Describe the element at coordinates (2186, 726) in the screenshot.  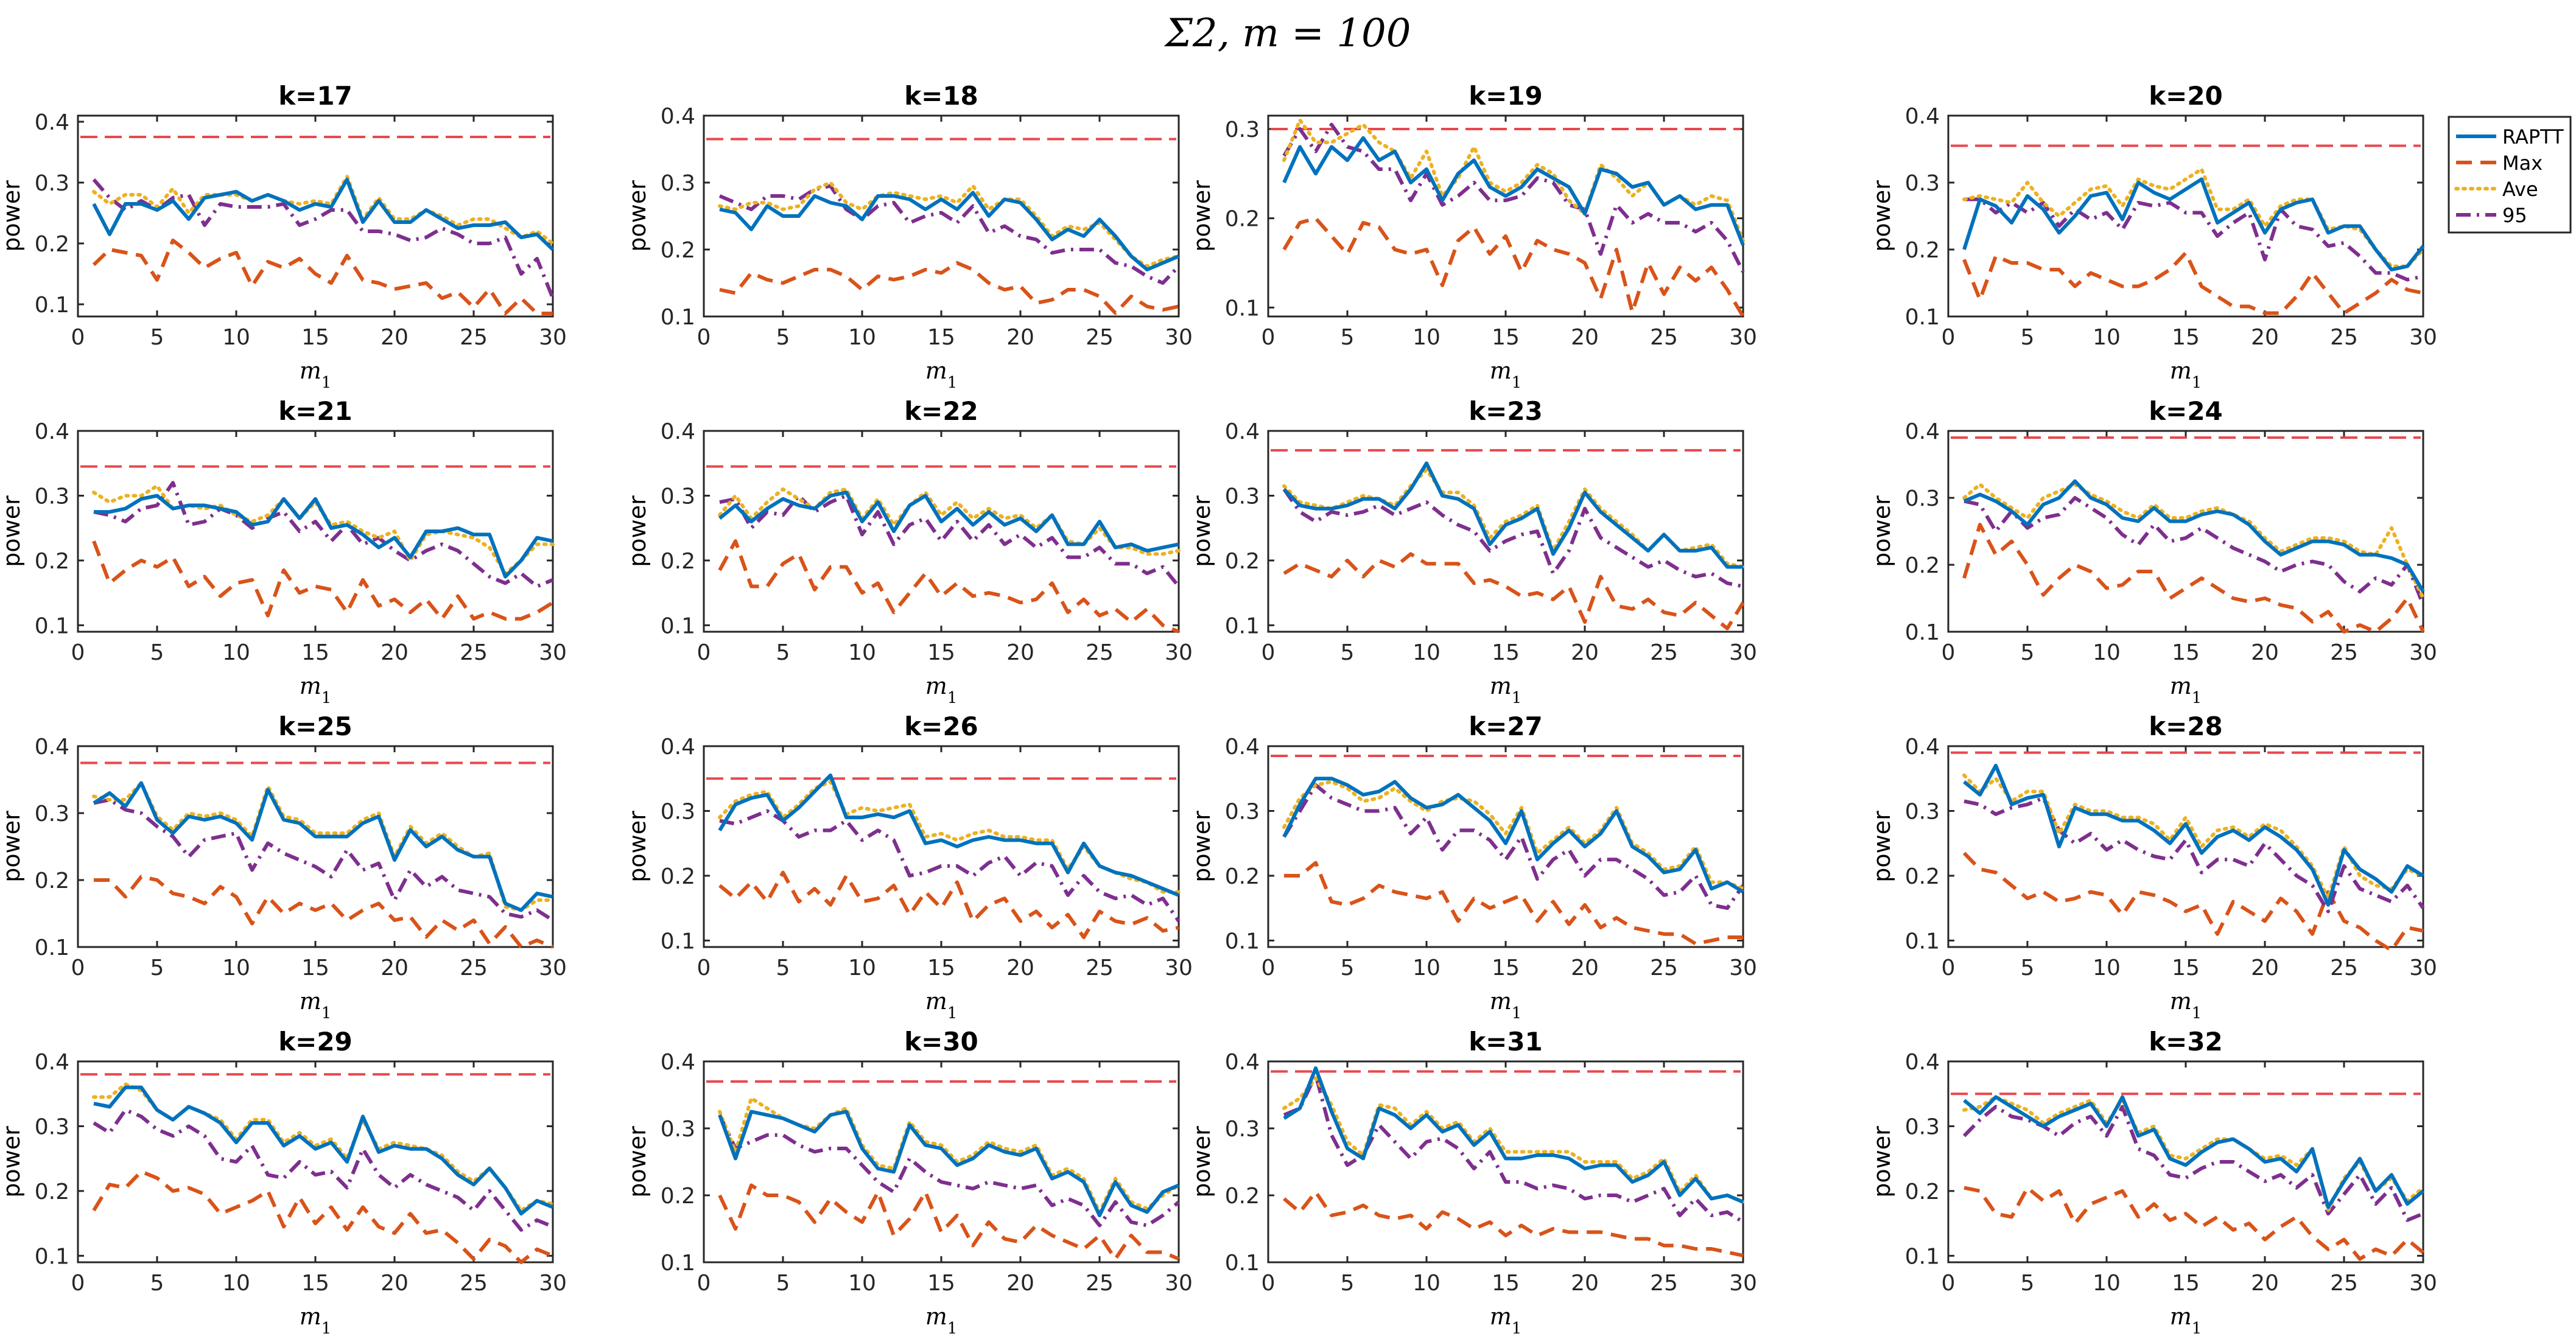
I see `subplot-title: k=28` at that location.